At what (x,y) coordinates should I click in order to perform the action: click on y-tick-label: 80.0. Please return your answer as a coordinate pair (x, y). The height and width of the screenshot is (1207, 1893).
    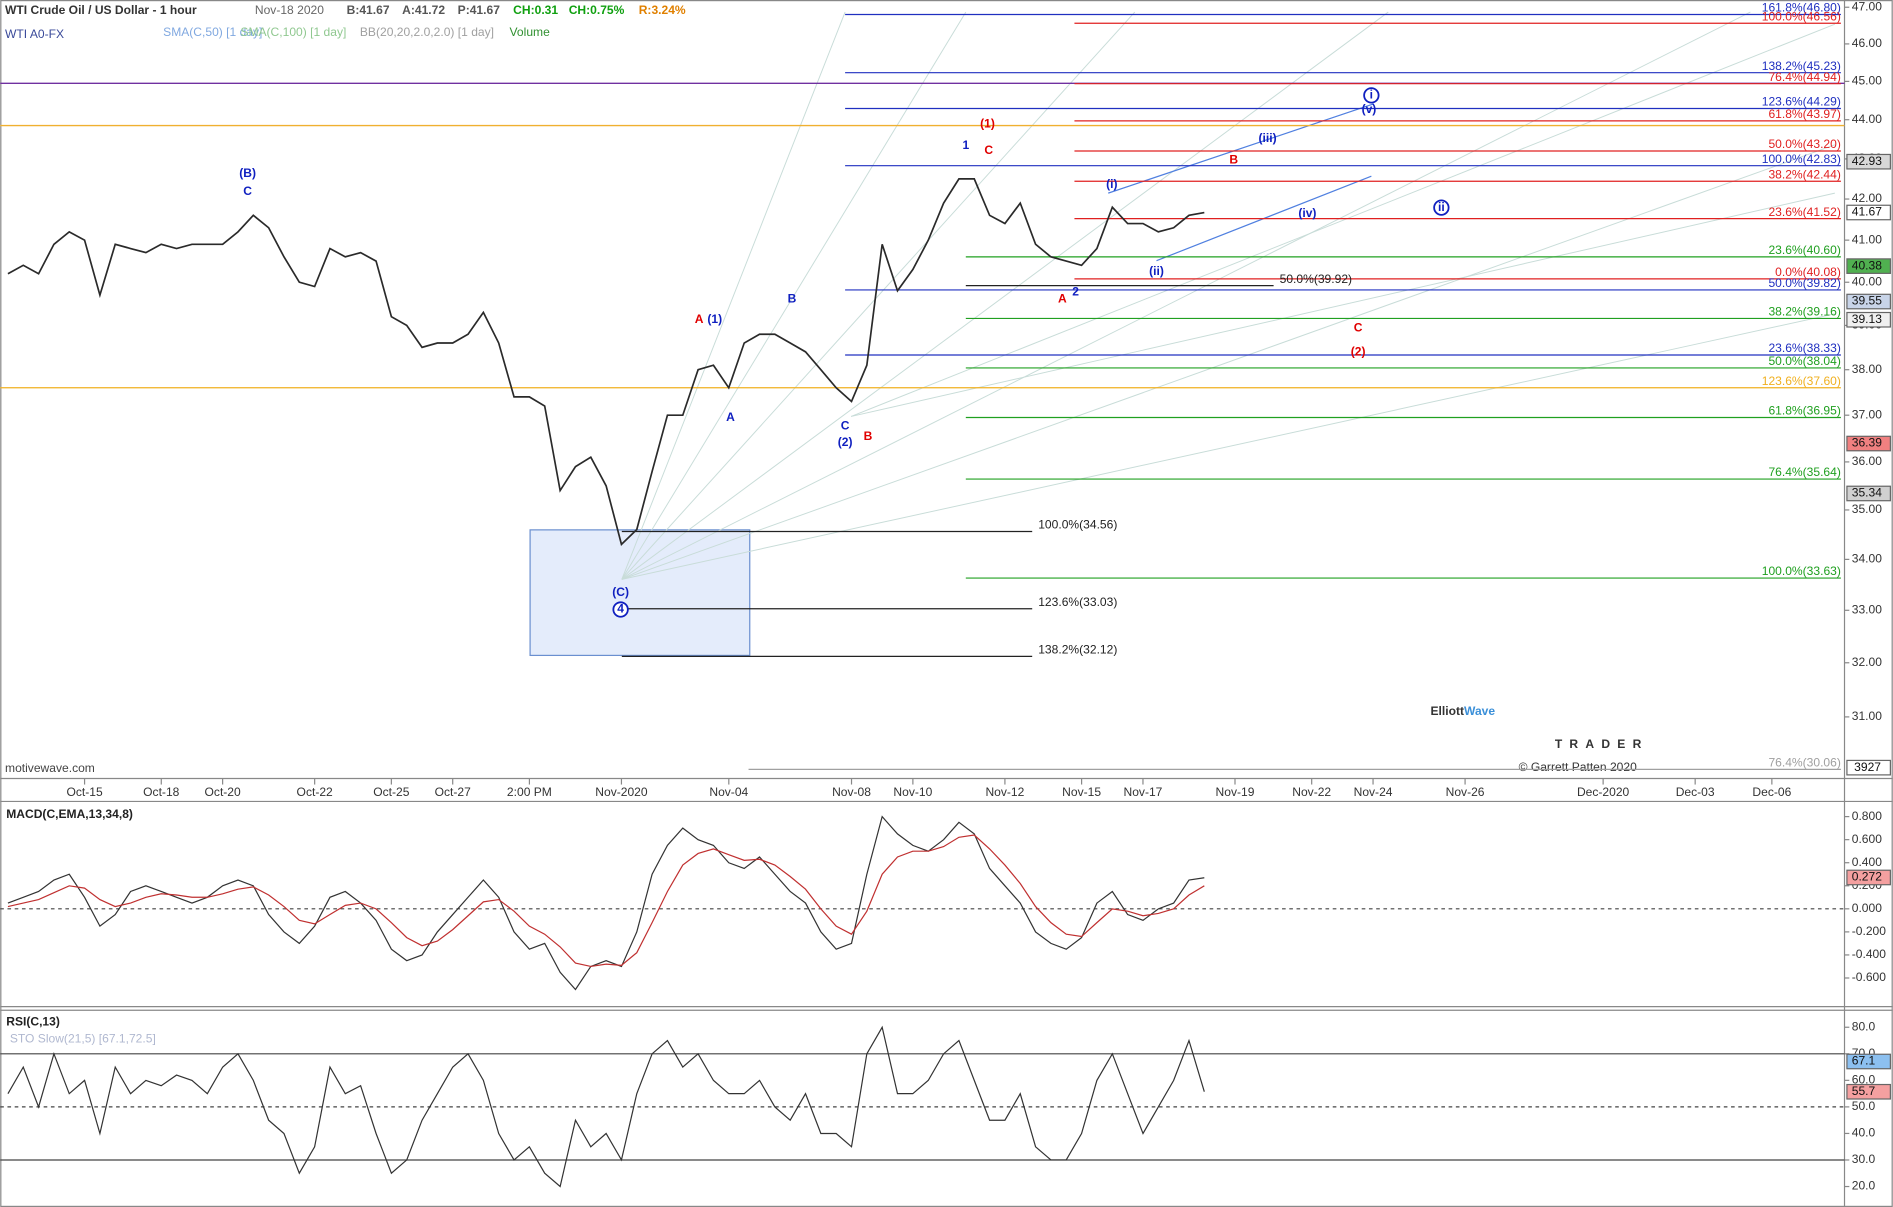
    Looking at the image, I should click on (1864, 1026).